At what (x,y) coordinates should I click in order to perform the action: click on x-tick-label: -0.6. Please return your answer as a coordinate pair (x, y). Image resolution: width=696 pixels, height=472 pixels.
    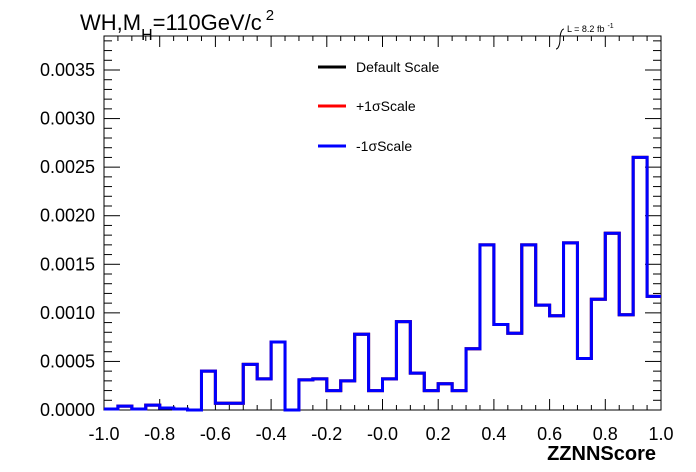
    Looking at the image, I should click on (215, 434).